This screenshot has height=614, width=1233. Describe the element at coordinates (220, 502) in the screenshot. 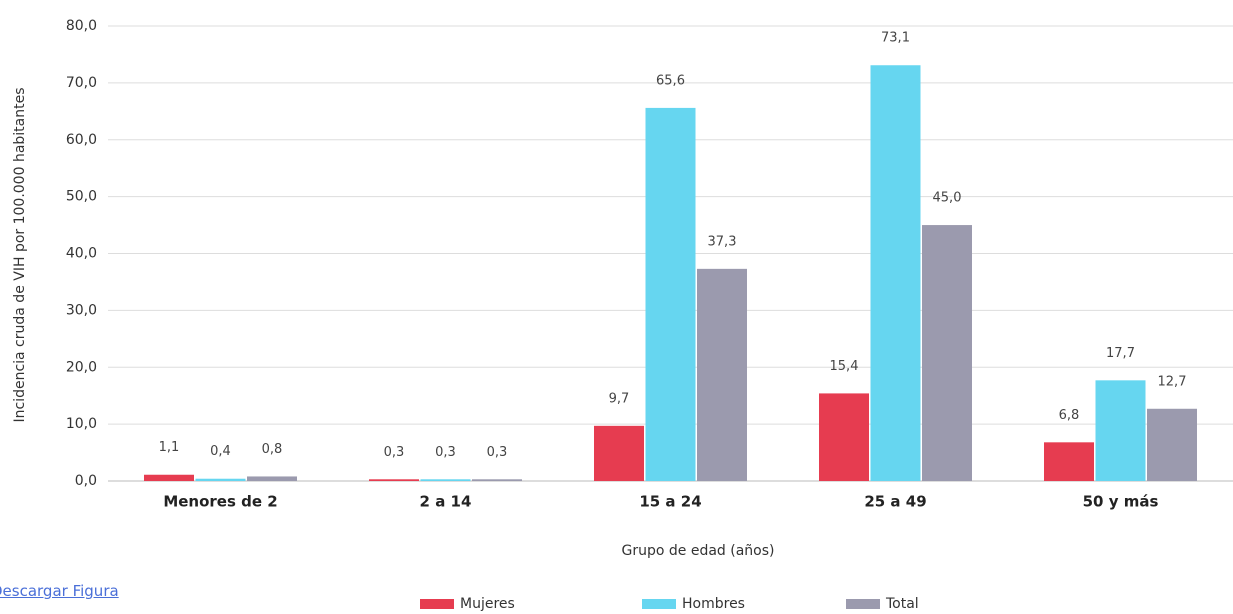

I see `x-tick-label: Menores de 2` at that location.